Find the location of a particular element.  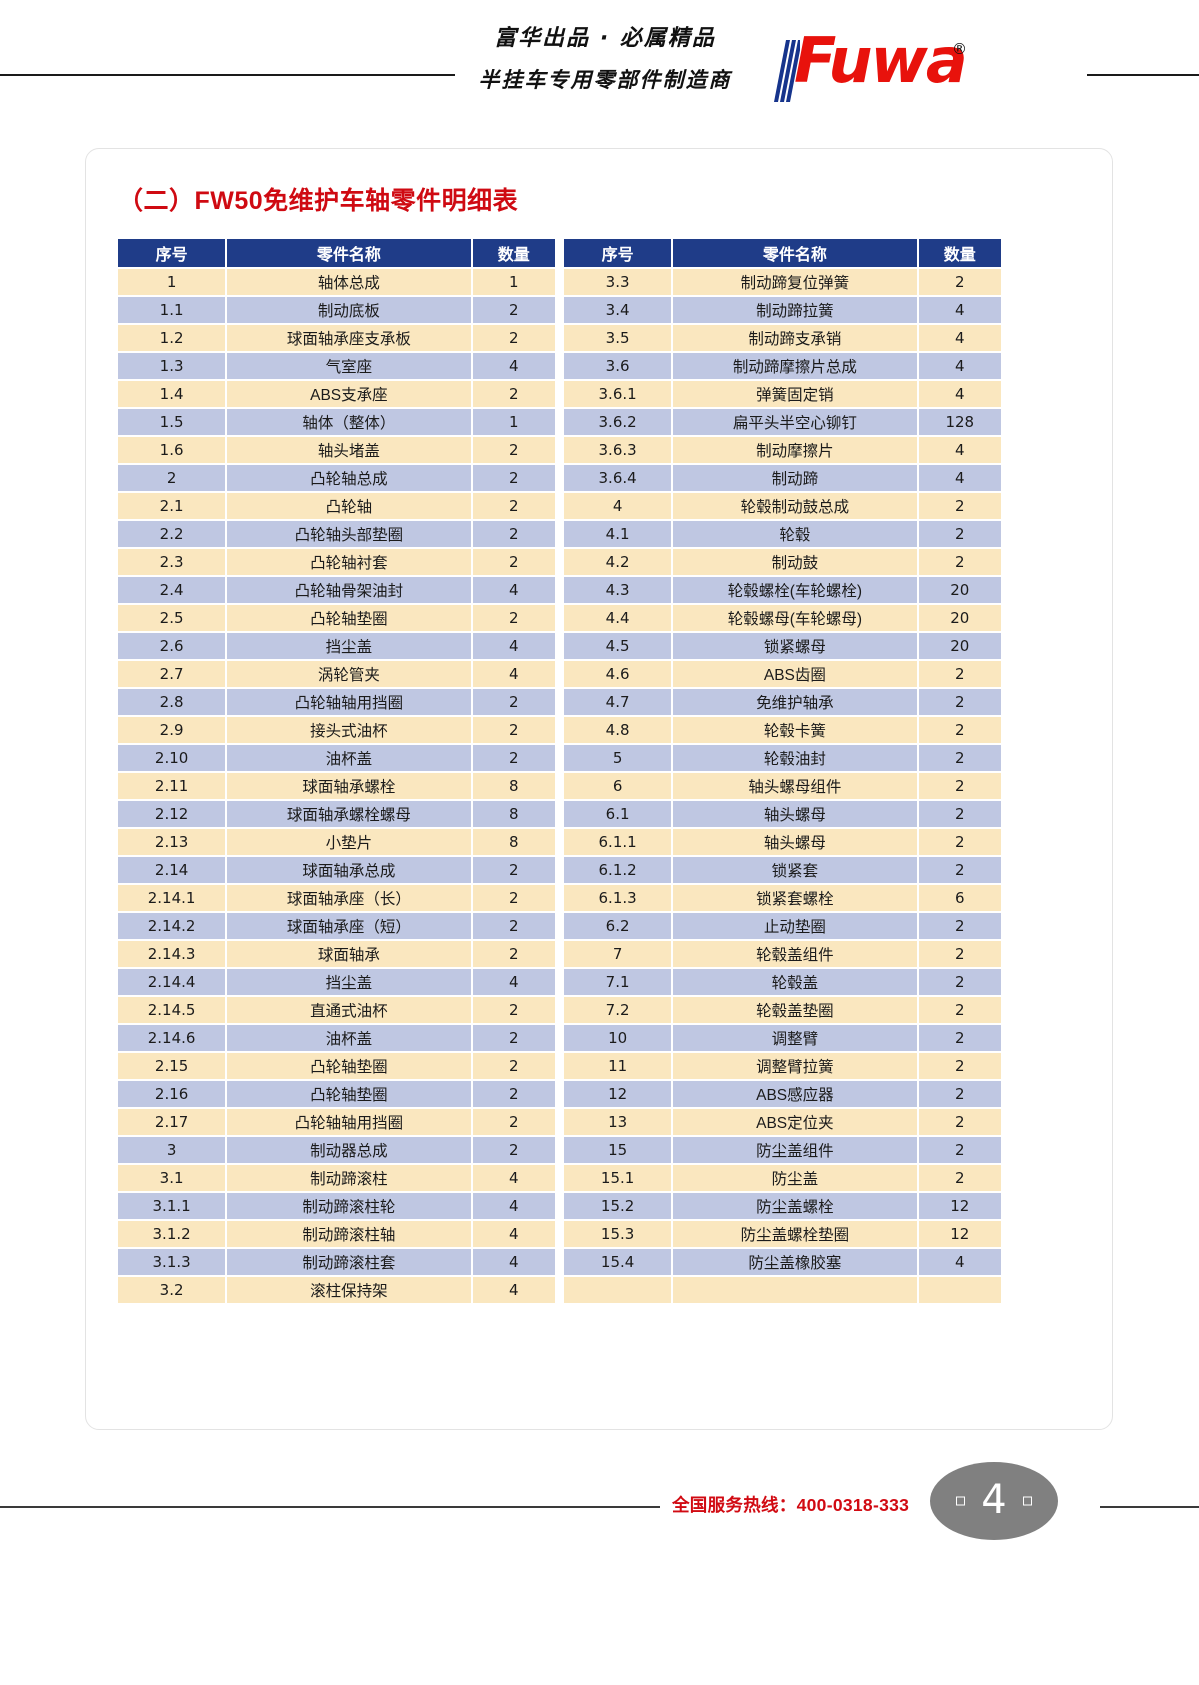

cell-part-no: 6.1.1 is located at coordinates (618, 842).